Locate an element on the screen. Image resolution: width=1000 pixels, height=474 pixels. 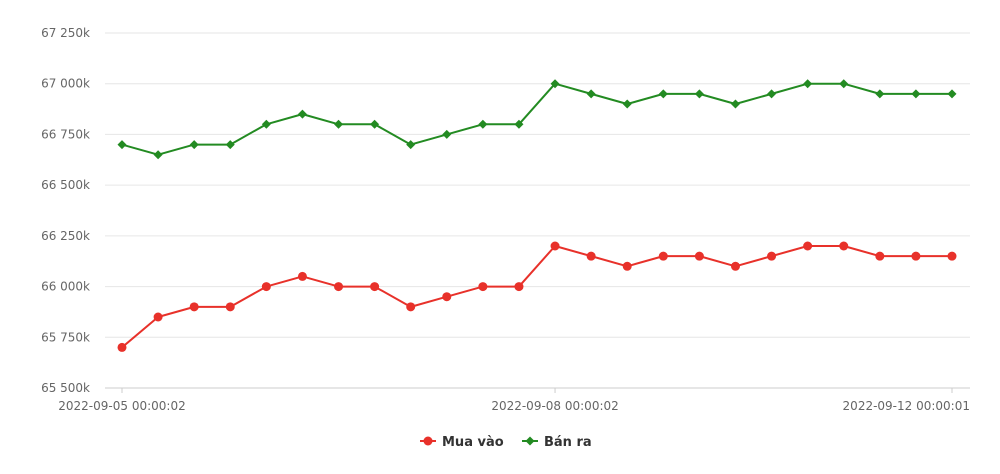
y-tick-label: 65 500k is located at coordinates (65, 388).